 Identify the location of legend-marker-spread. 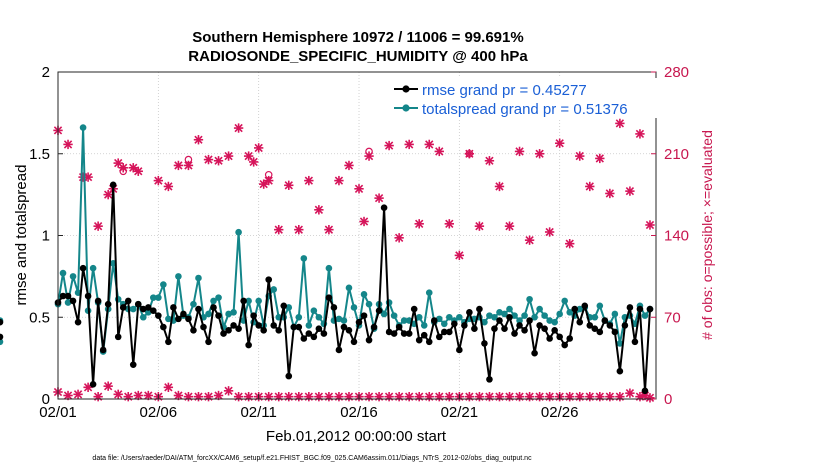
(406, 108).